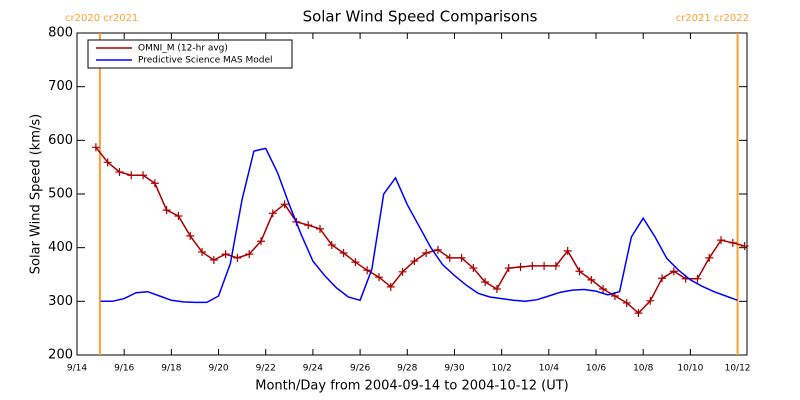  Describe the element at coordinates (205, 61) in the screenshot. I see `legend-label: Predictive Science MAS Model` at that location.